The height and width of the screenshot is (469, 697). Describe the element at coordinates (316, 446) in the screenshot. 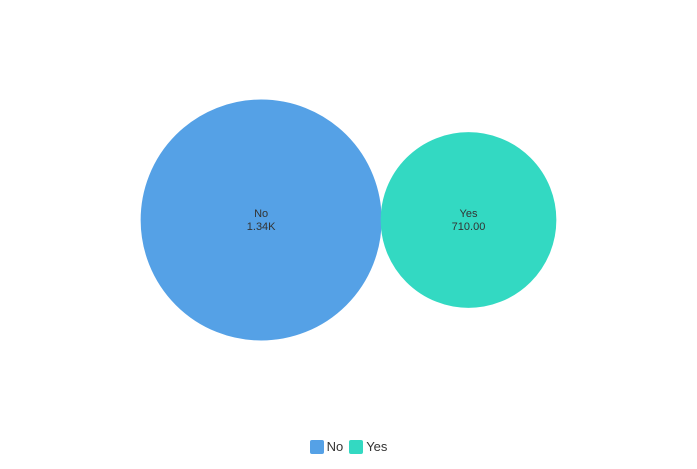

I see `legend-swatch-no` at that location.